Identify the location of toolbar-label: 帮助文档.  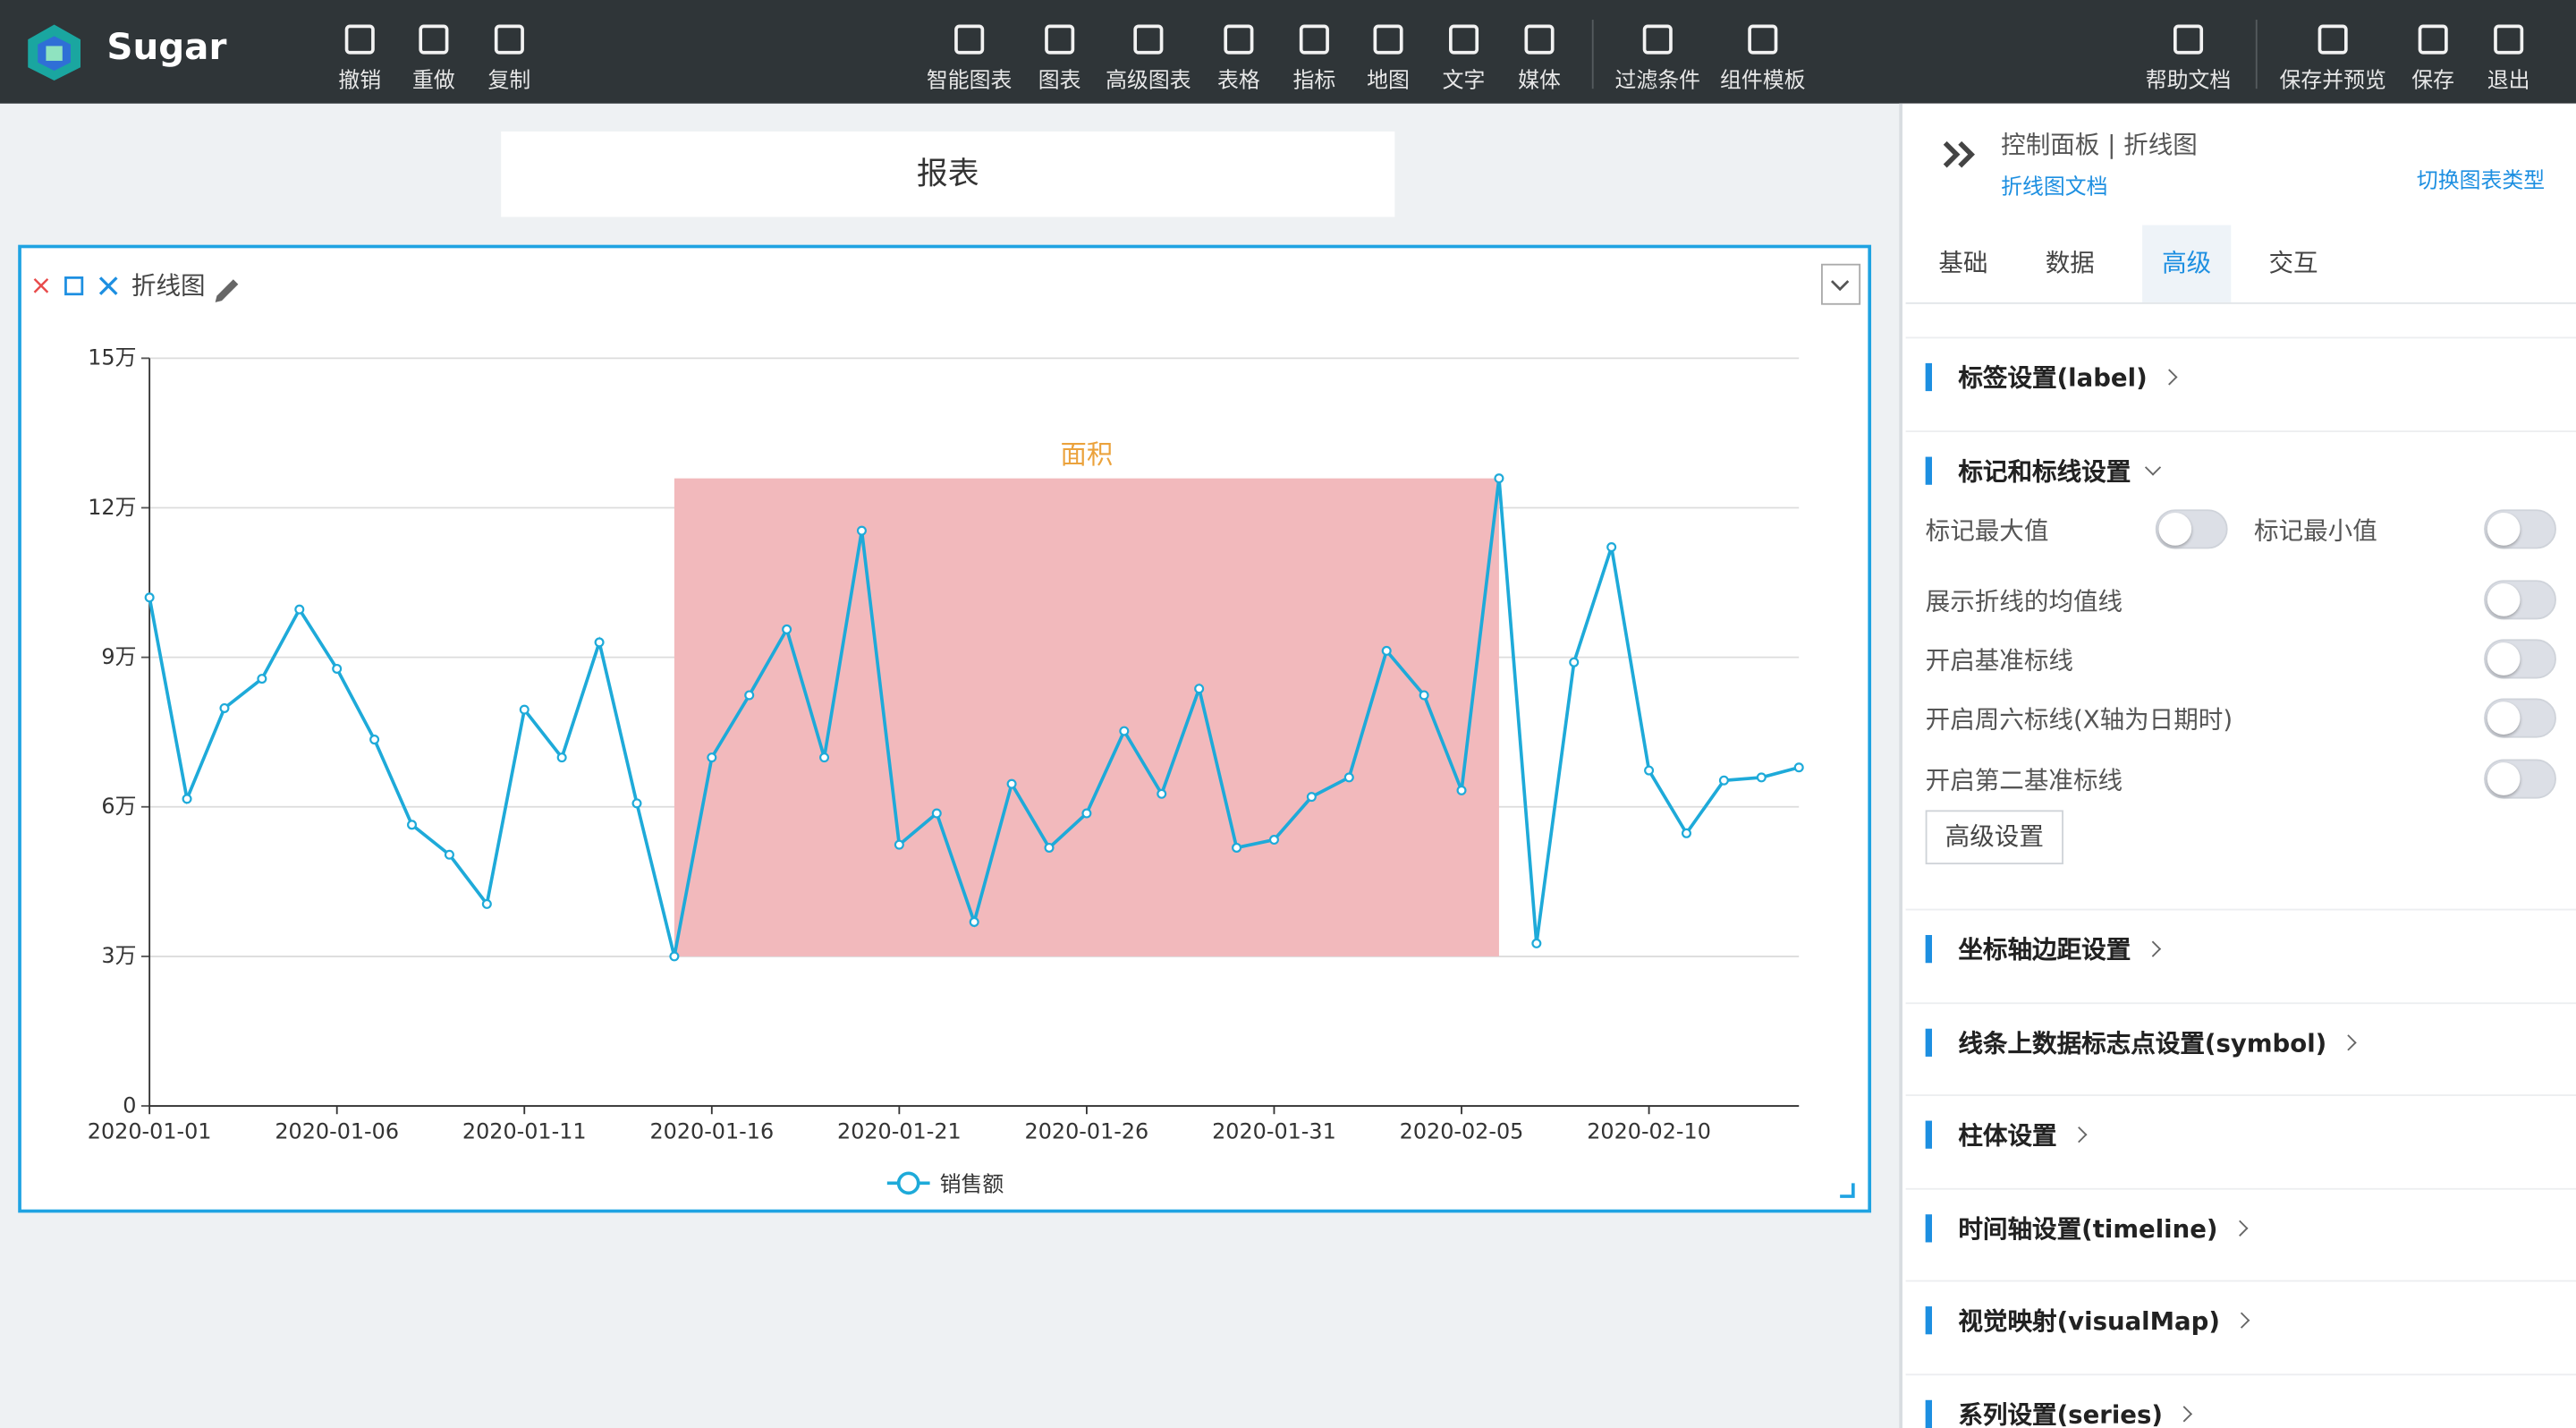
(2188, 81).